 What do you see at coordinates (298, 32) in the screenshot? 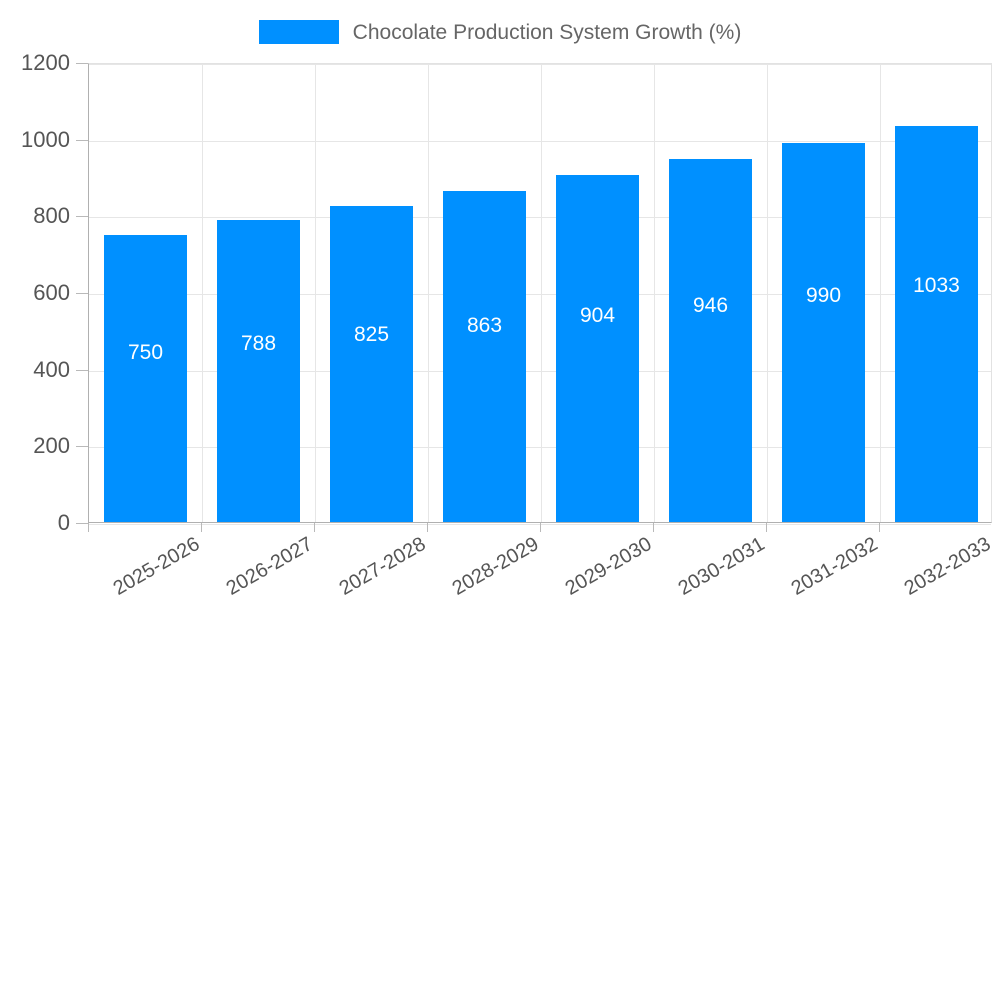
I see `legend-color-swatch-icon` at bounding box center [298, 32].